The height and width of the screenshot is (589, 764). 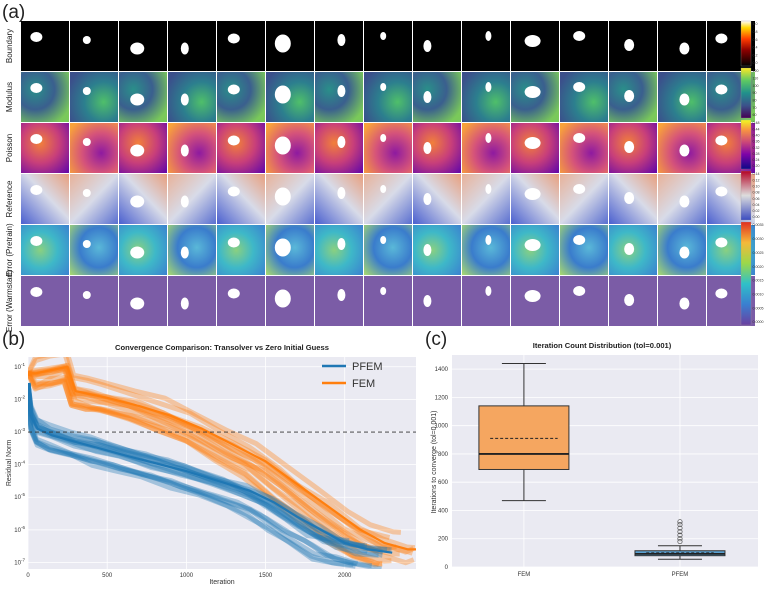 I want to click on colorbar-tick-label: 100, so click(x=756, y=86).